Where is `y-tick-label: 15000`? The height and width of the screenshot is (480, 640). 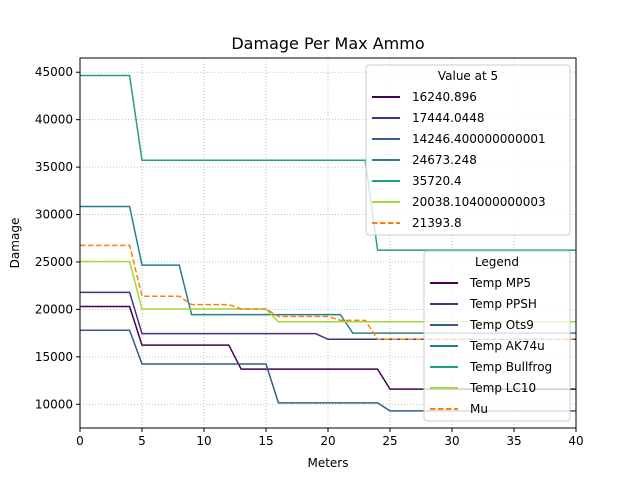 y-tick-label: 15000 is located at coordinates (54, 357).